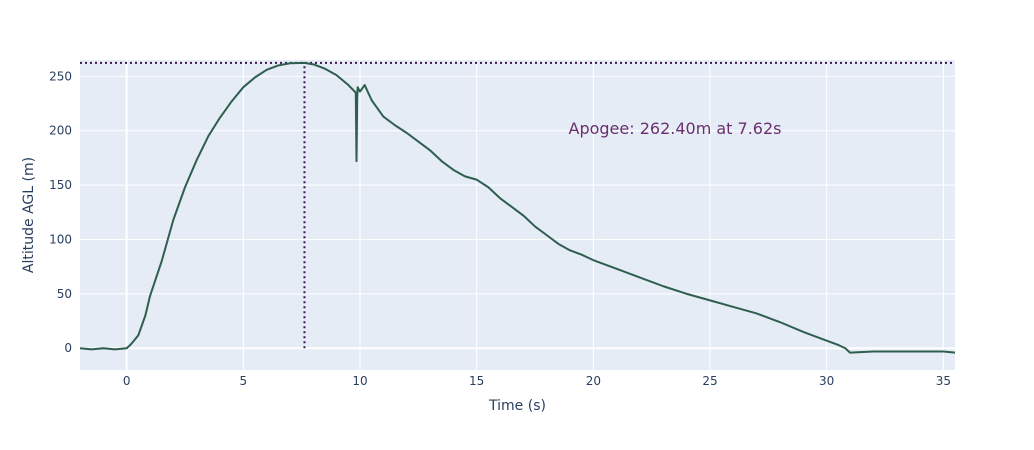 The image size is (1034, 450). Describe the element at coordinates (675, 128) in the screenshot. I see `apogee-annotation: Apogee: 262.40m at 7.62s` at that location.